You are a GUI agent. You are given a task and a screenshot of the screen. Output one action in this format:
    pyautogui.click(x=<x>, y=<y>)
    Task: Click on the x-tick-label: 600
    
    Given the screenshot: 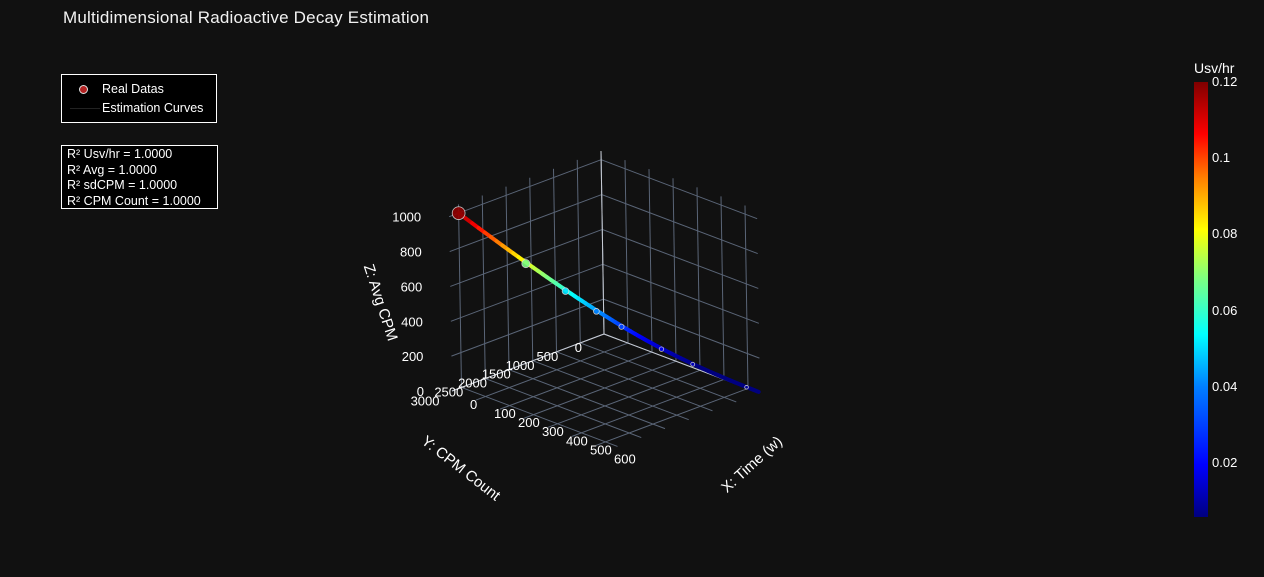 What is the action you would take?
    pyautogui.click(x=625, y=458)
    